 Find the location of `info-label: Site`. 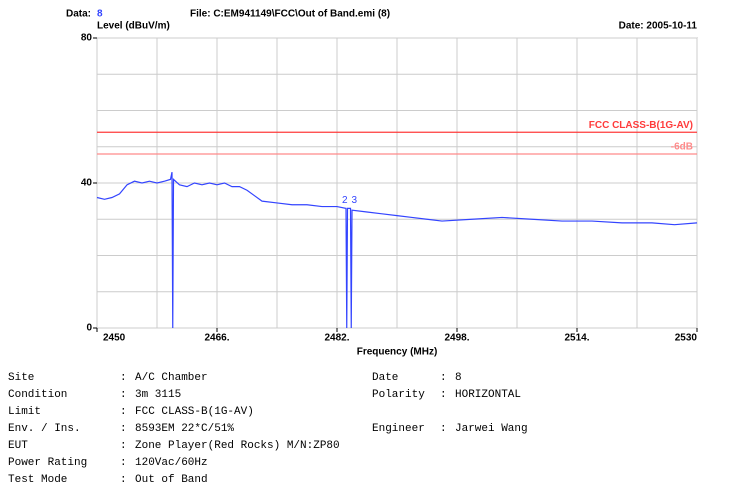

info-label: Site is located at coordinates (21, 378).